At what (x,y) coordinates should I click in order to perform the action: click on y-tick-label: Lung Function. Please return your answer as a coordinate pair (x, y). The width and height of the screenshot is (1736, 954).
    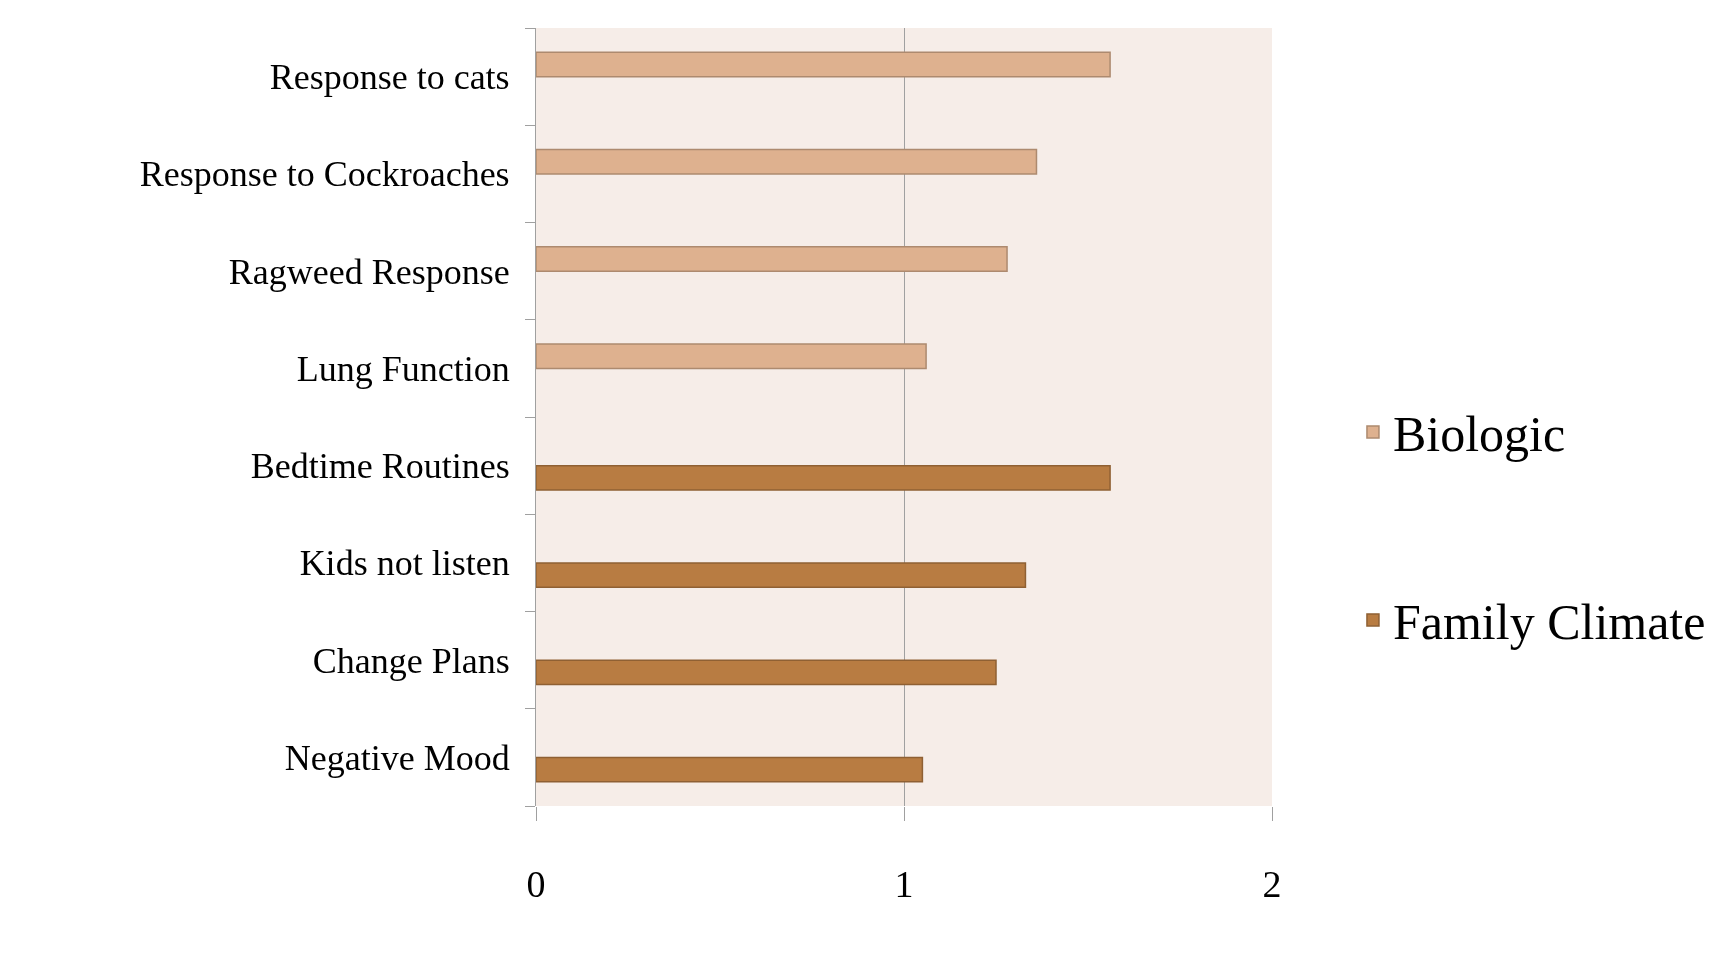
    Looking at the image, I should click on (403, 368).